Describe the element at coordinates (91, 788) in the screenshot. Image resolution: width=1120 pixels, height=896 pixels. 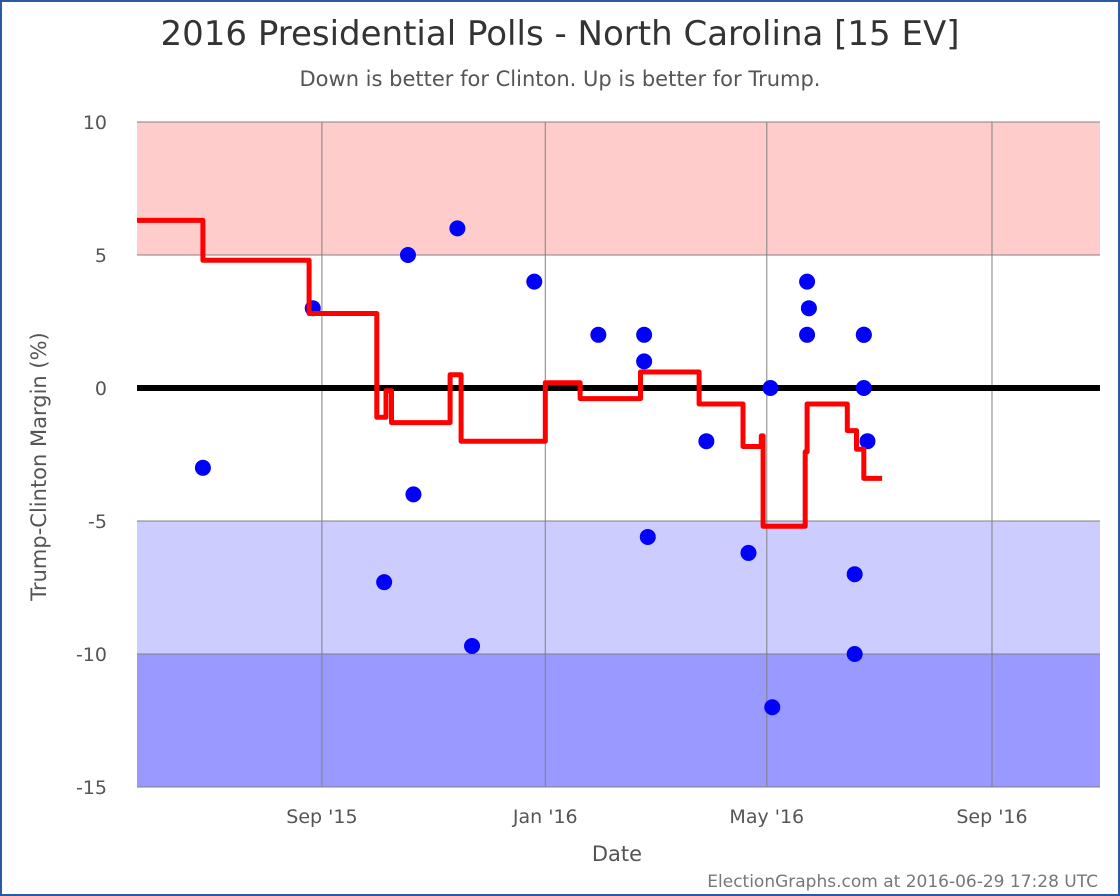
I see `y-tick-label: -15` at that location.